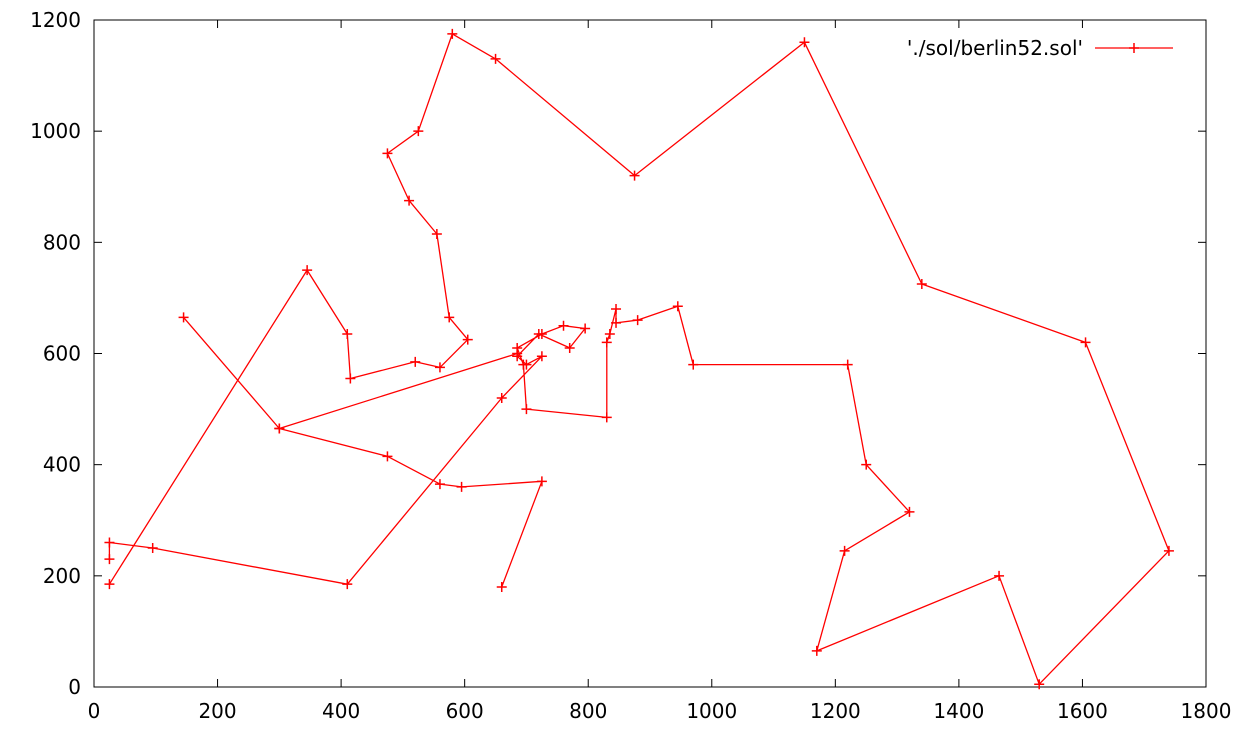  What do you see at coordinates (465, 711) in the screenshot?
I see `x-tick-label: 600` at bounding box center [465, 711].